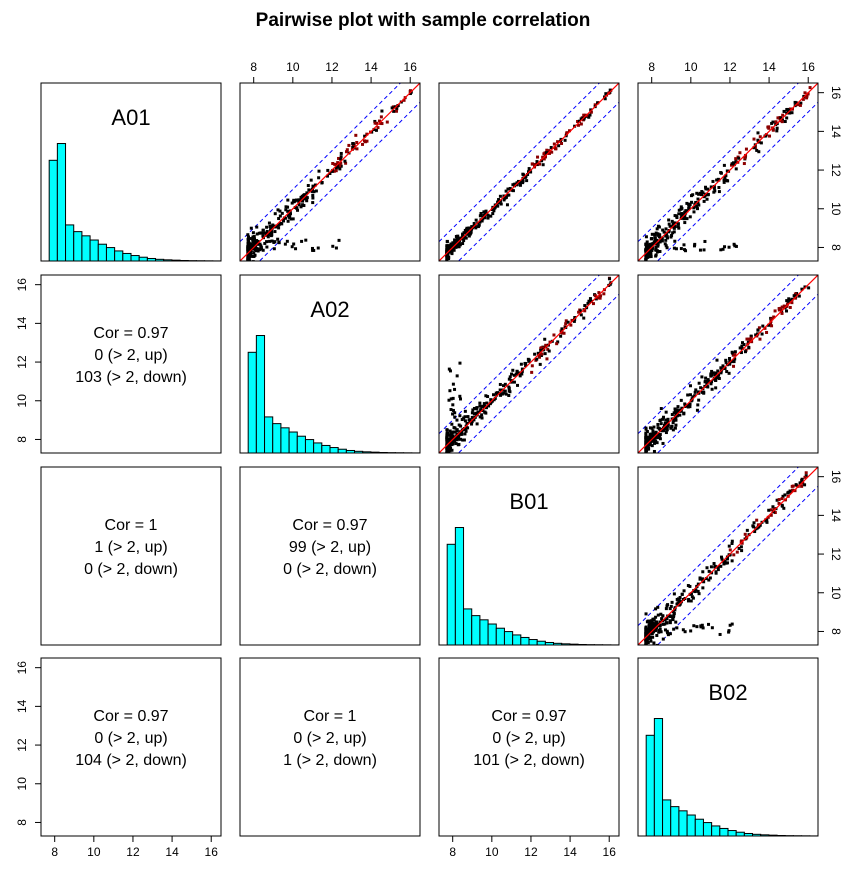  What do you see at coordinates (131, 364) in the screenshot?
I see `panel-r1-c0: Cor = 0.97 0 (> 2, up) 103 (> 2, down)` at bounding box center [131, 364].